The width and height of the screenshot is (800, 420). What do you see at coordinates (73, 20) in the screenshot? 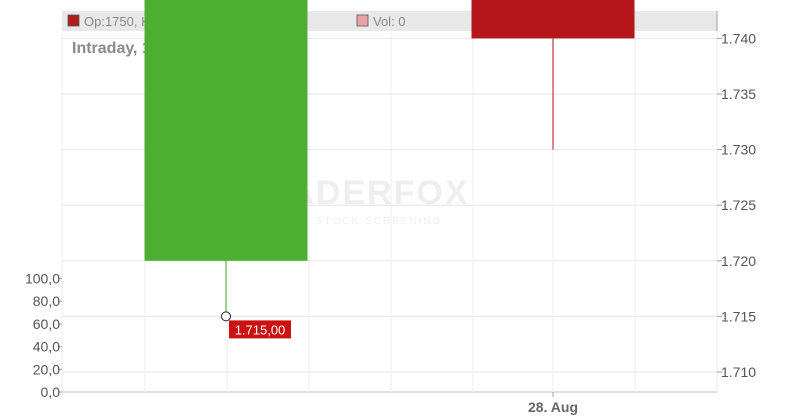
I see `ohlc-legend-swatch` at bounding box center [73, 20].